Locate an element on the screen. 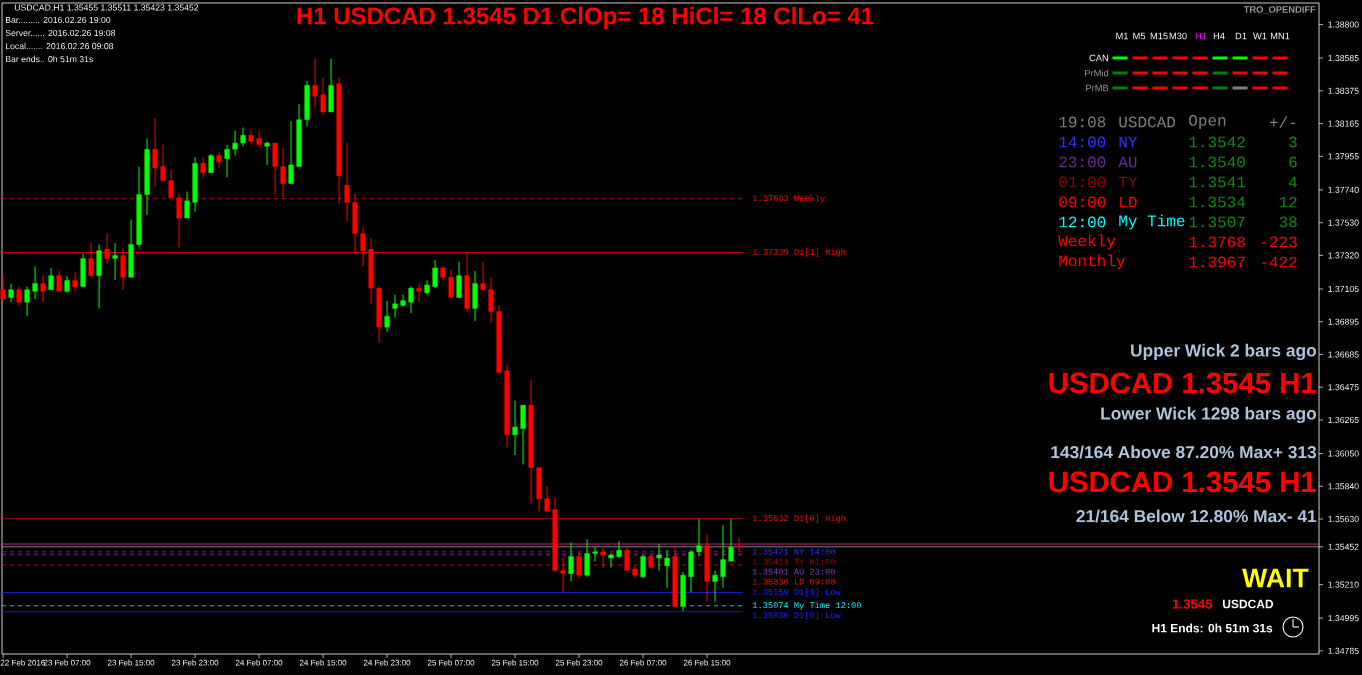  y-tick-label: 1.36475 is located at coordinates (1343, 387).